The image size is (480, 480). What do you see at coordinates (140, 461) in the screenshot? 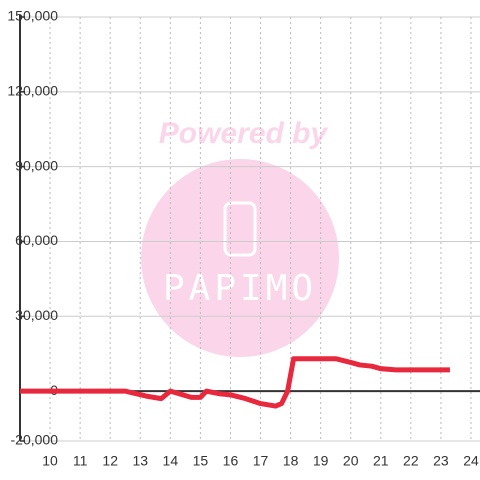
I see `x-tick-label: 13` at bounding box center [140, 461].